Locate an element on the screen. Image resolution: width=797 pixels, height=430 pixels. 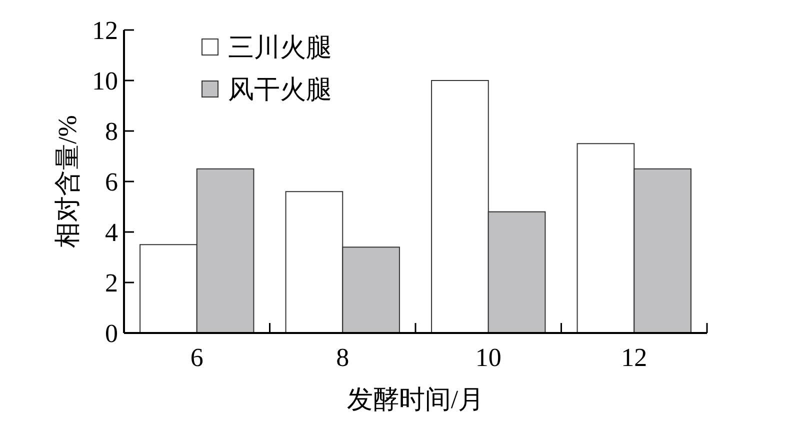
legend-label: 三川火腿 is located at coordinates (280, 48).